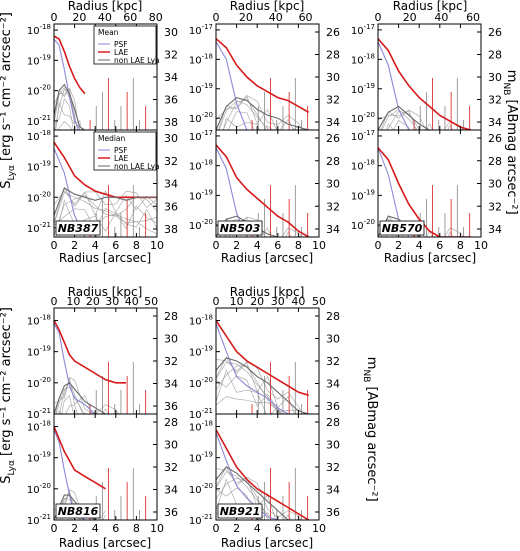  What do you see at coordinates (378, 17) in the screenshot?
I see `kpc-tick-label: 0` at bounding box center [378, 17].